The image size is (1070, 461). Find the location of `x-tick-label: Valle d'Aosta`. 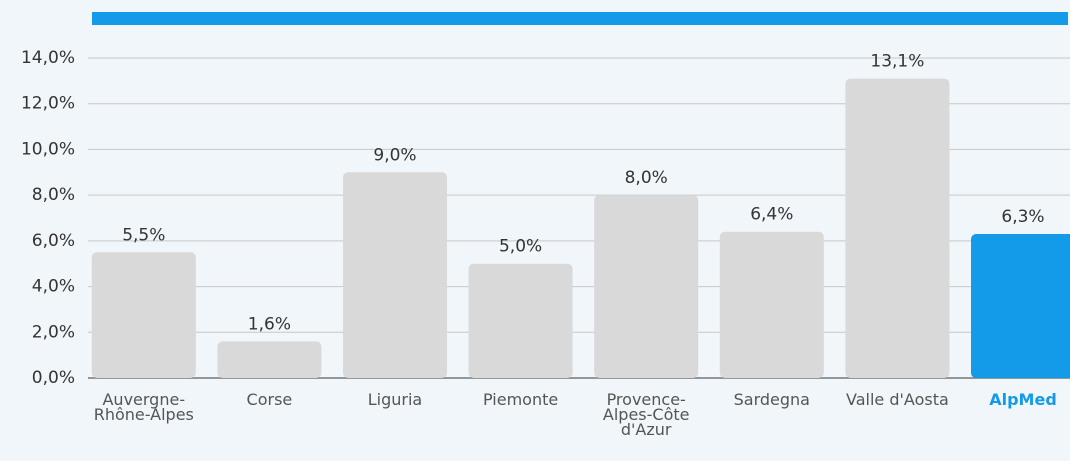

x-tick-label: Valle d'Aosta is located at coordinates (897, 399).